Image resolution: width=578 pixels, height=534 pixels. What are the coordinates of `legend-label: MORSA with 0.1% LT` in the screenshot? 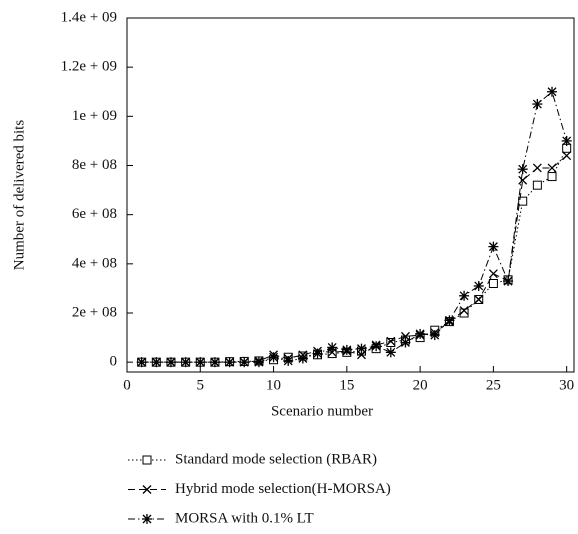 It's located at (244, 518).